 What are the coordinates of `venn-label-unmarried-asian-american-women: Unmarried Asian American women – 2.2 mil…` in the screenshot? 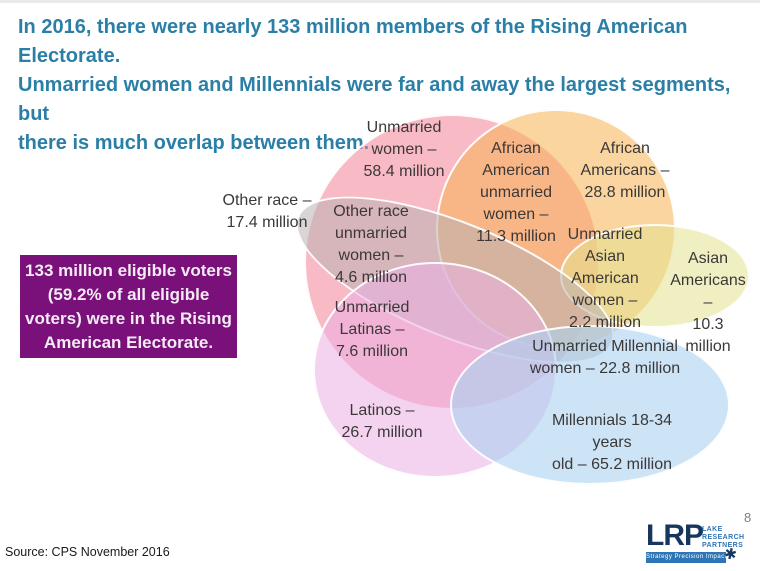 It's located at (605, 278).